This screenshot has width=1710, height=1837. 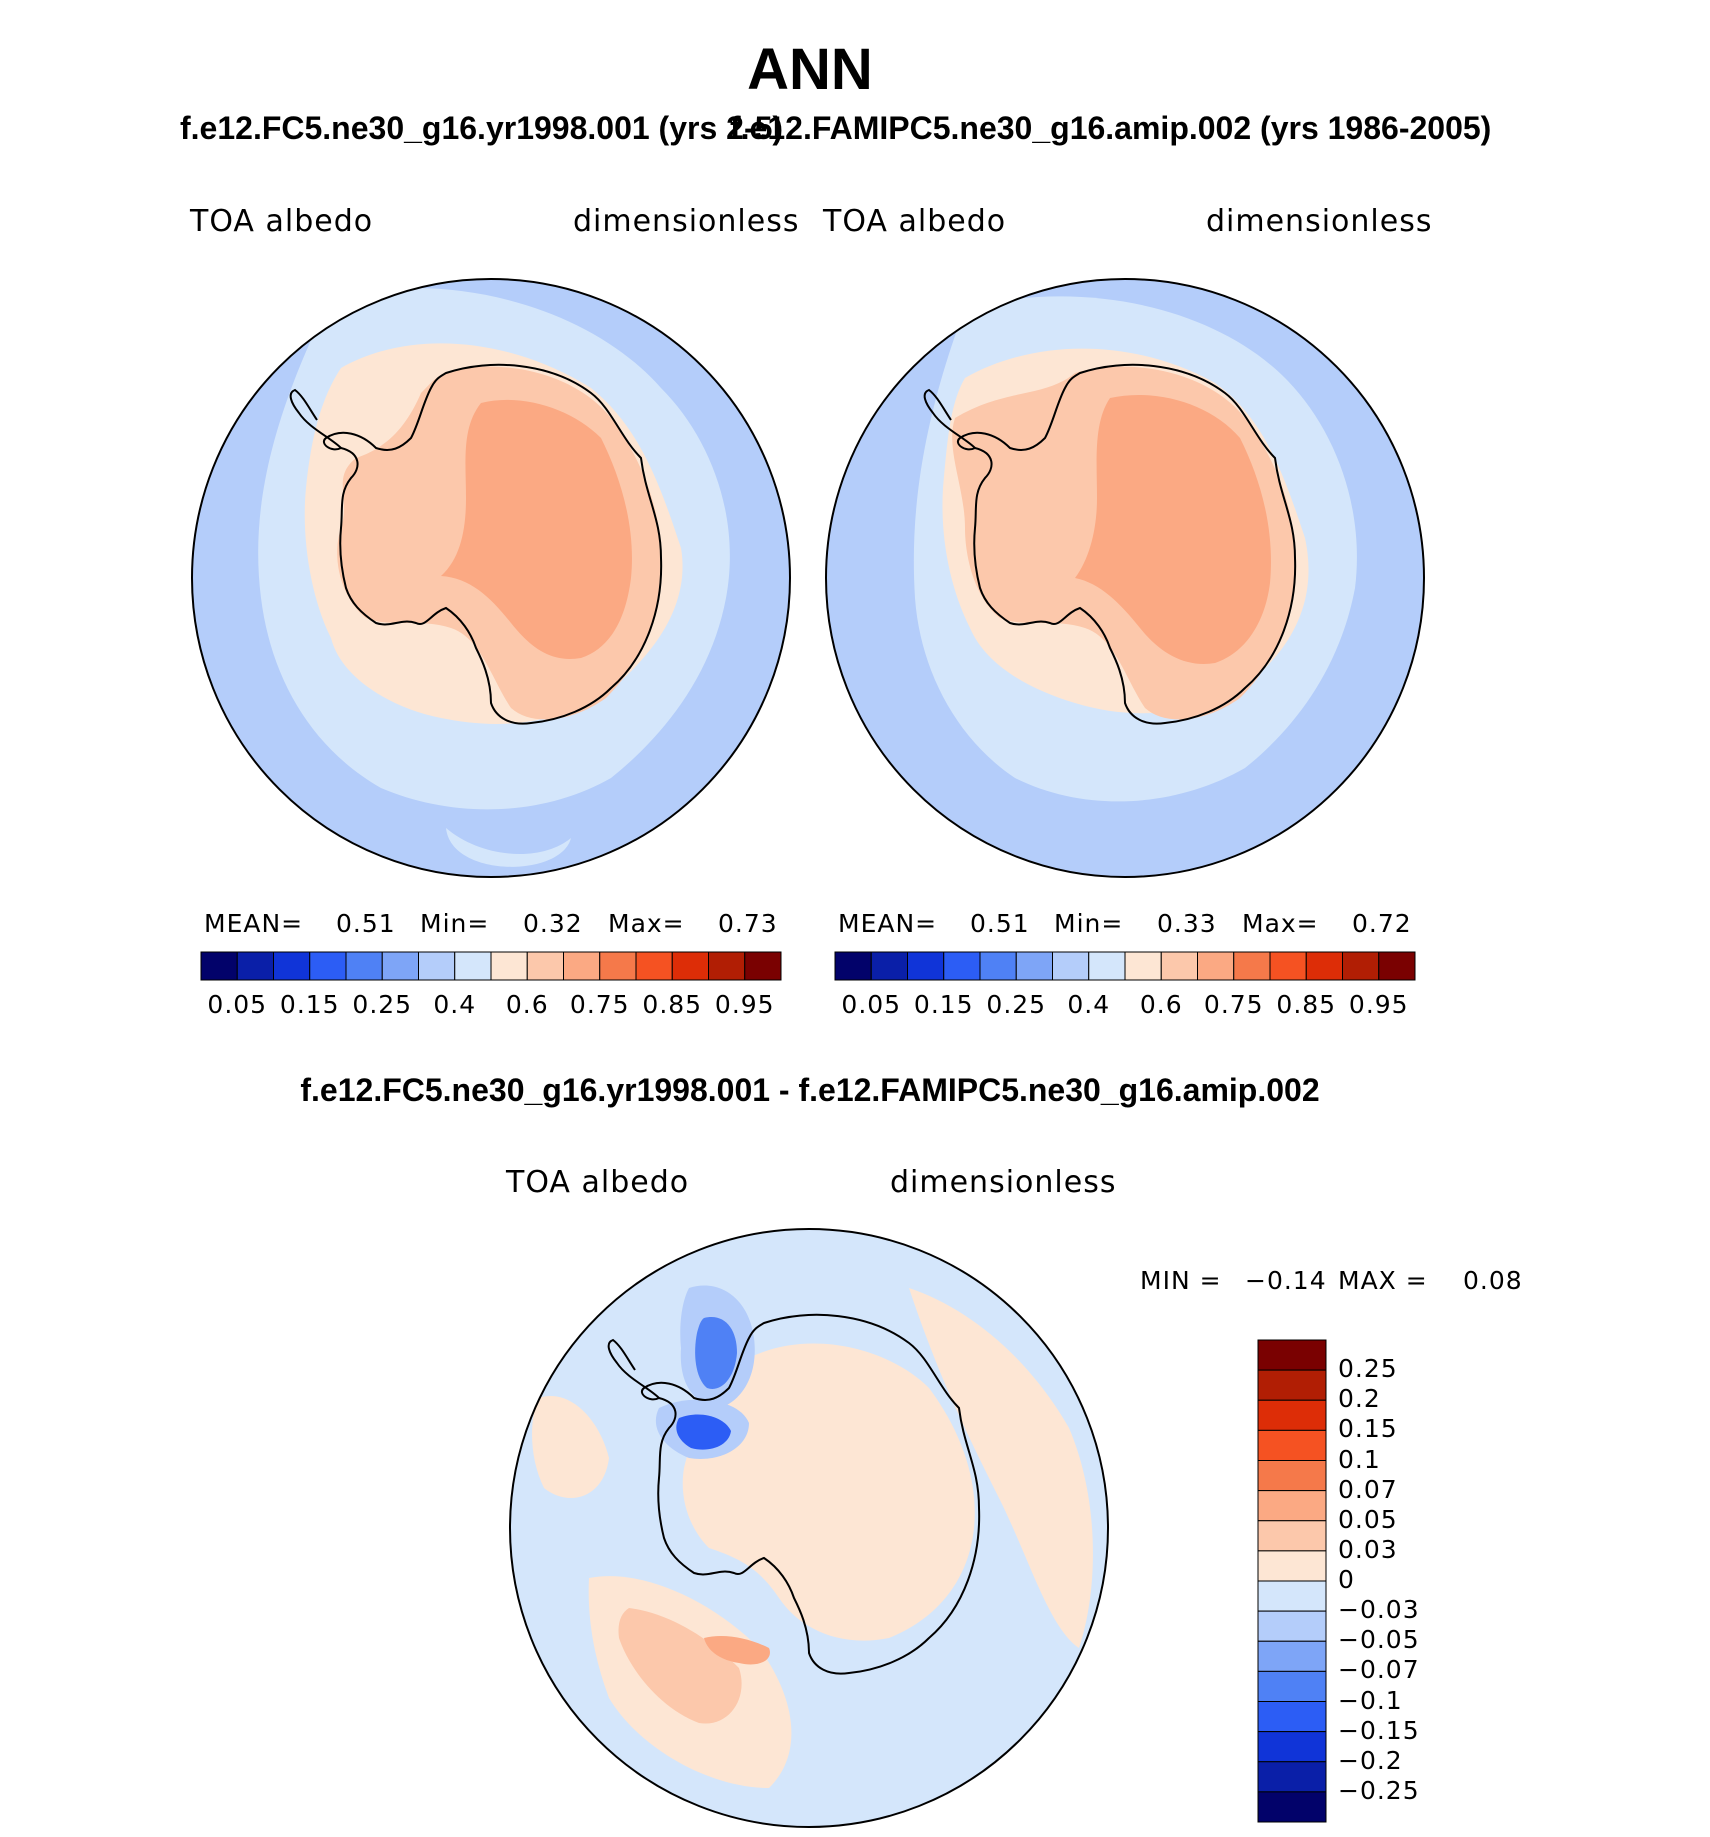 What do you see at coordinates (1359, 1459) in the screenshot?
I see `colorbar-tick-label: 0.1` at bounding box center [1359, 1459].